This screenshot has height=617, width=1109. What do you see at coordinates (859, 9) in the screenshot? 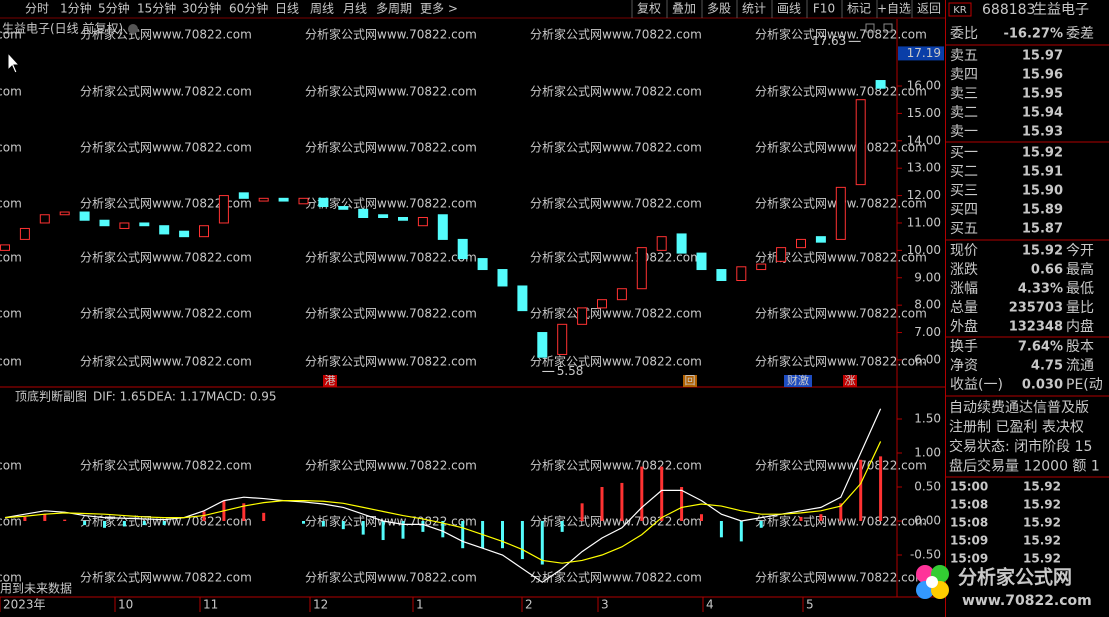
I see `toolbar-button: 标记` at bounding box center [859, 9].